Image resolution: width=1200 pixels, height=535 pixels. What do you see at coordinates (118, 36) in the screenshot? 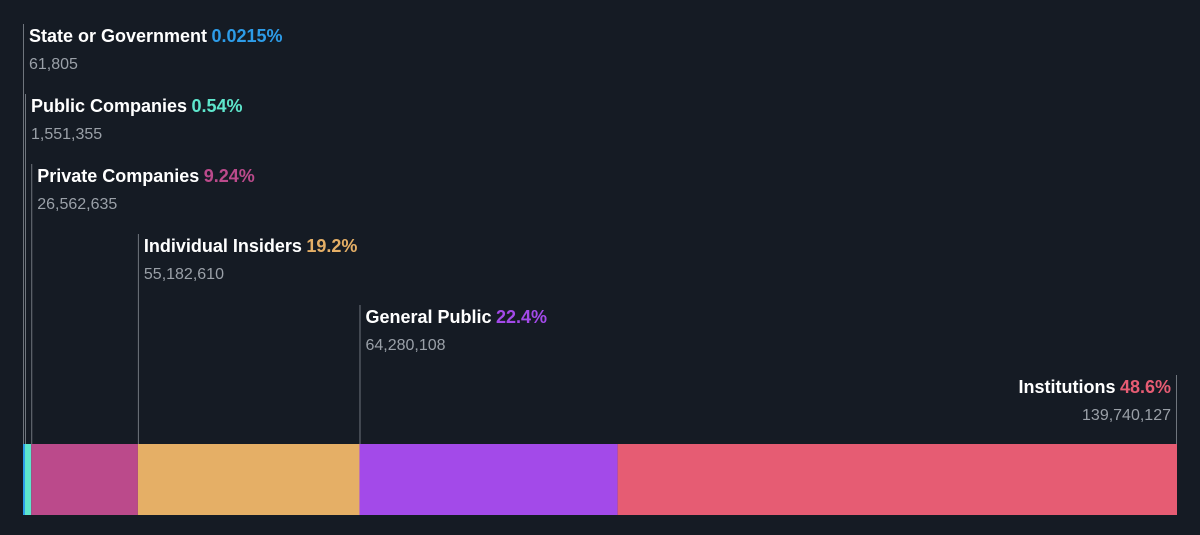
I see `segment-name: State or Government` at bounding box center [118, 36].